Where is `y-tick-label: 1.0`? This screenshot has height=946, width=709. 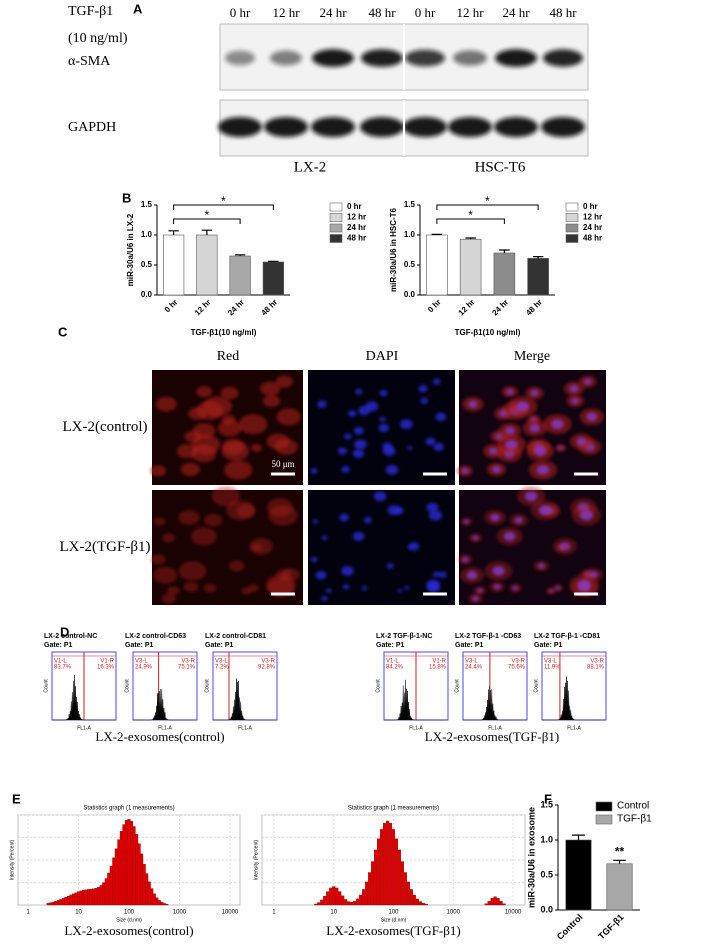 y-tick-label: 1.0 is located at coordinates (410, 234).